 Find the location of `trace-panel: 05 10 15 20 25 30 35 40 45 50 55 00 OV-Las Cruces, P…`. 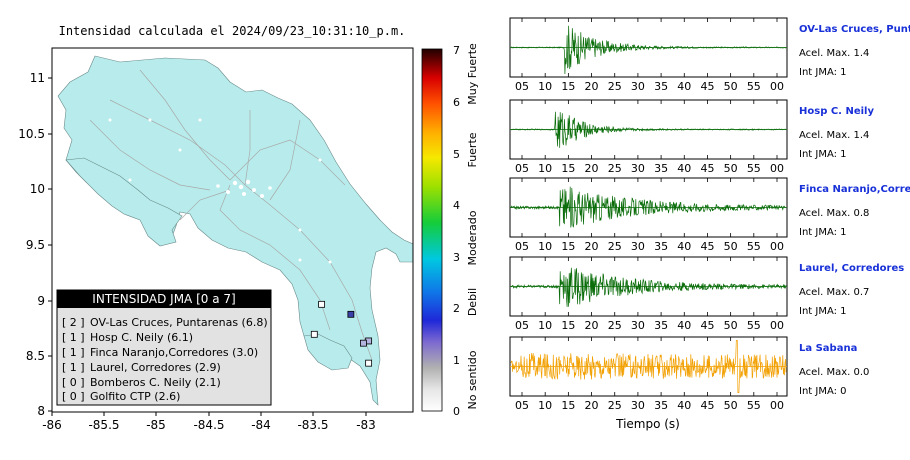

trace-panel: 05 10 15 20 25 30 35 40 45 50 55 00 OV-Las Cruces, P… is located at coordinates (709, 55).